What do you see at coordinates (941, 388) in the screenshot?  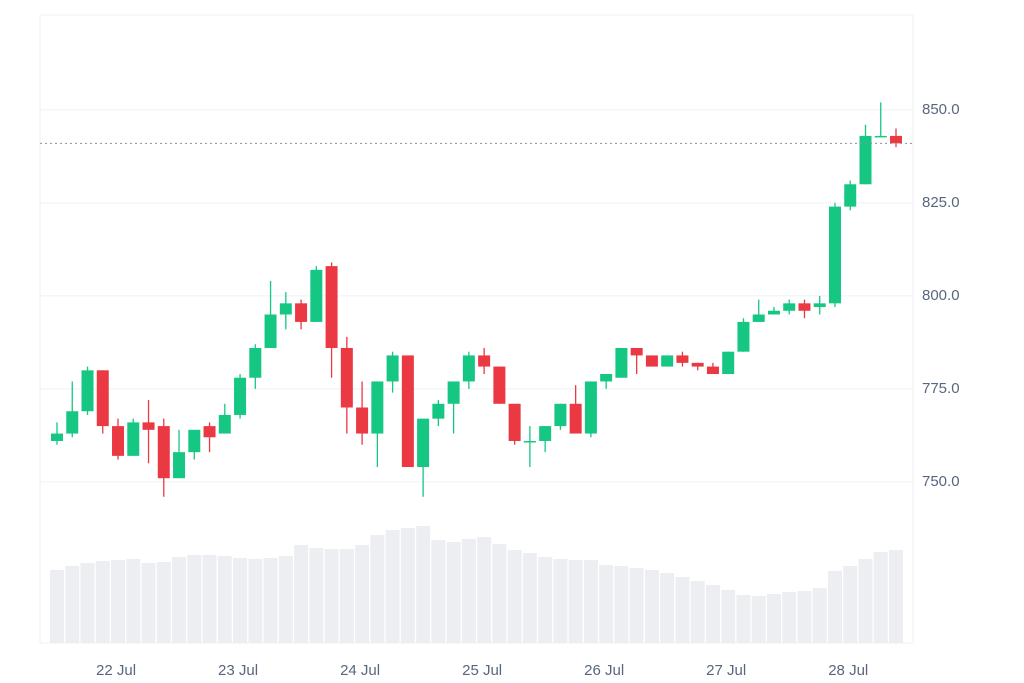 I see `y-tick-label: 775.0` at bounding box center [941, 388].